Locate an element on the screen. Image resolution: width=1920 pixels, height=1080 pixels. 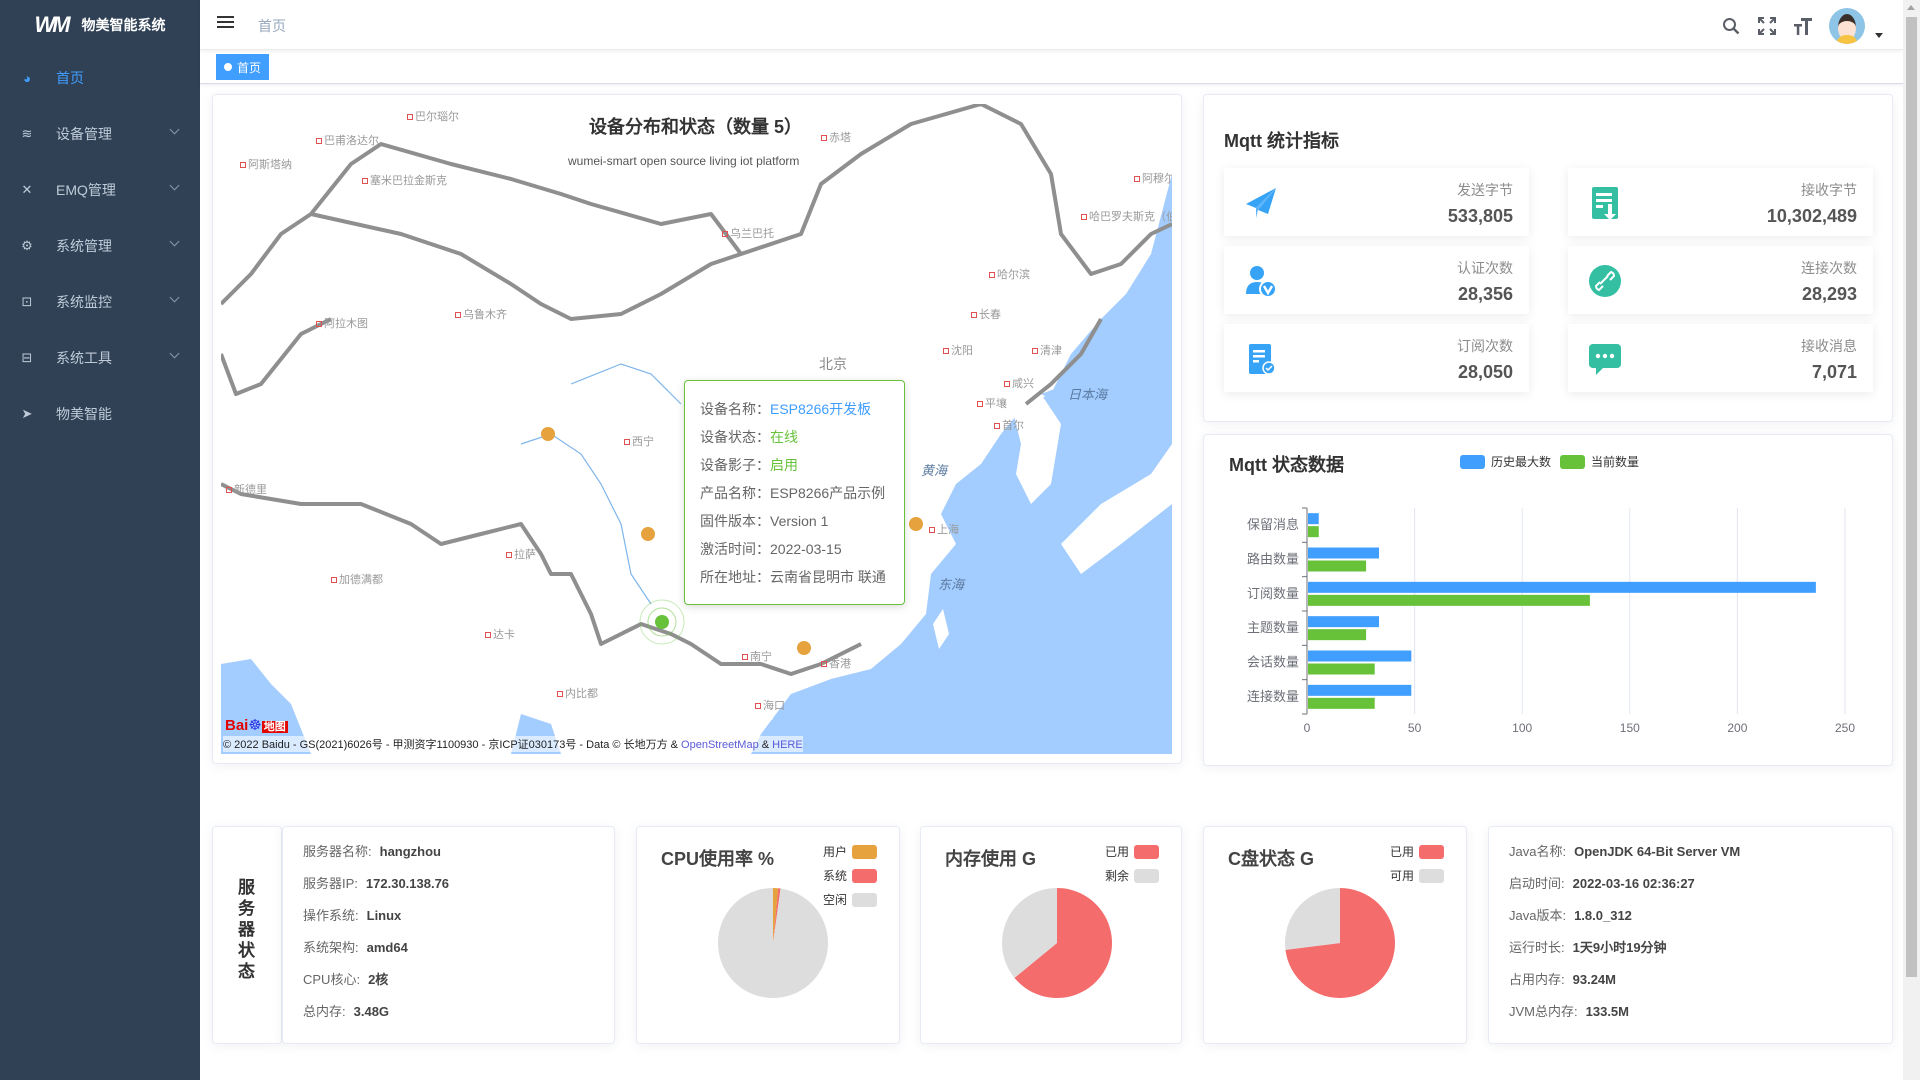
scrollbar is located at coordinates (1911, 540).